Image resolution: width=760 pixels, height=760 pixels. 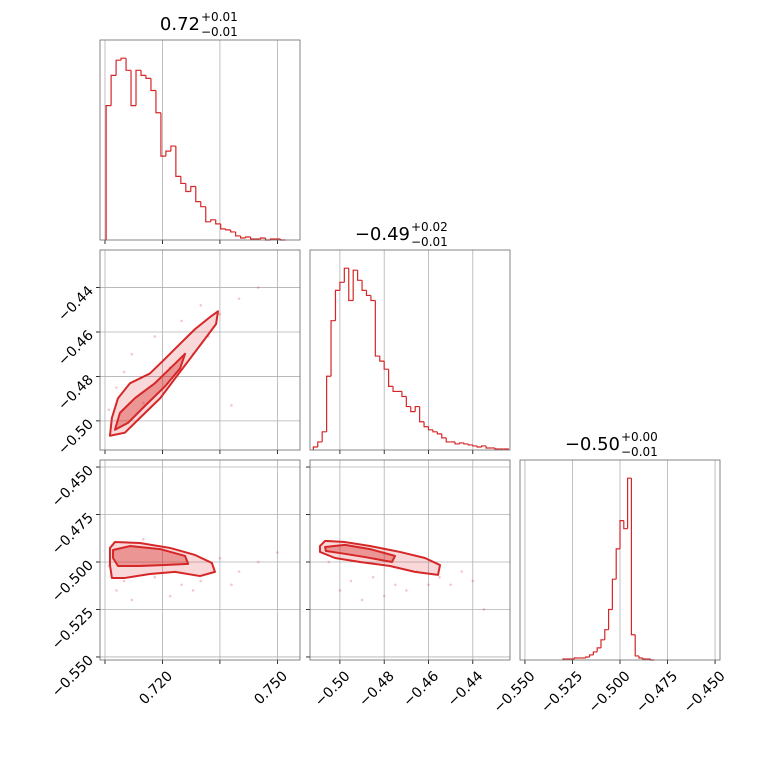 I want to click on x-tick-label: −0.46, so click(x=421, y=689).